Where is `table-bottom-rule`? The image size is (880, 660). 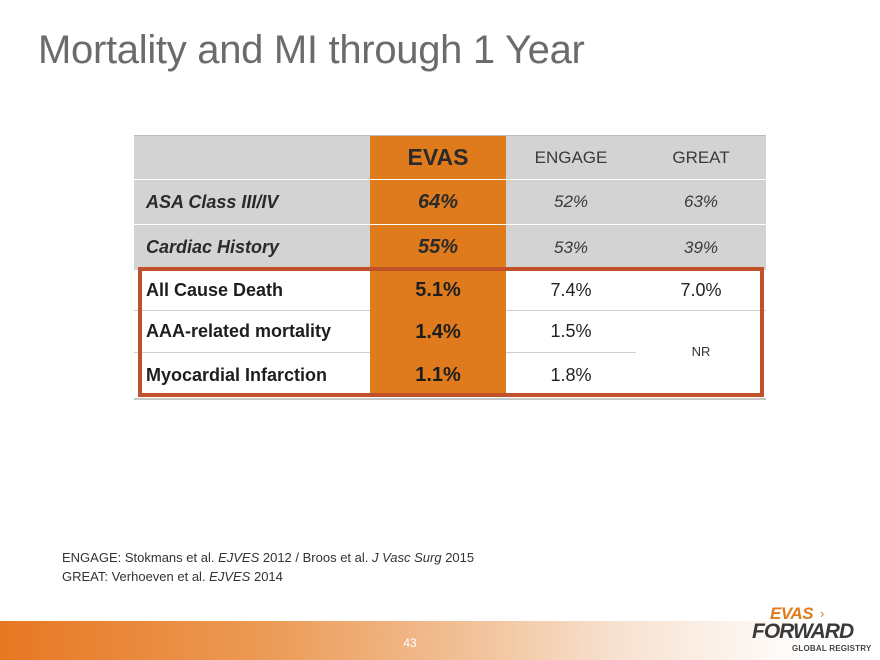
table-bottom-rule is located at coordinates (450, 399).